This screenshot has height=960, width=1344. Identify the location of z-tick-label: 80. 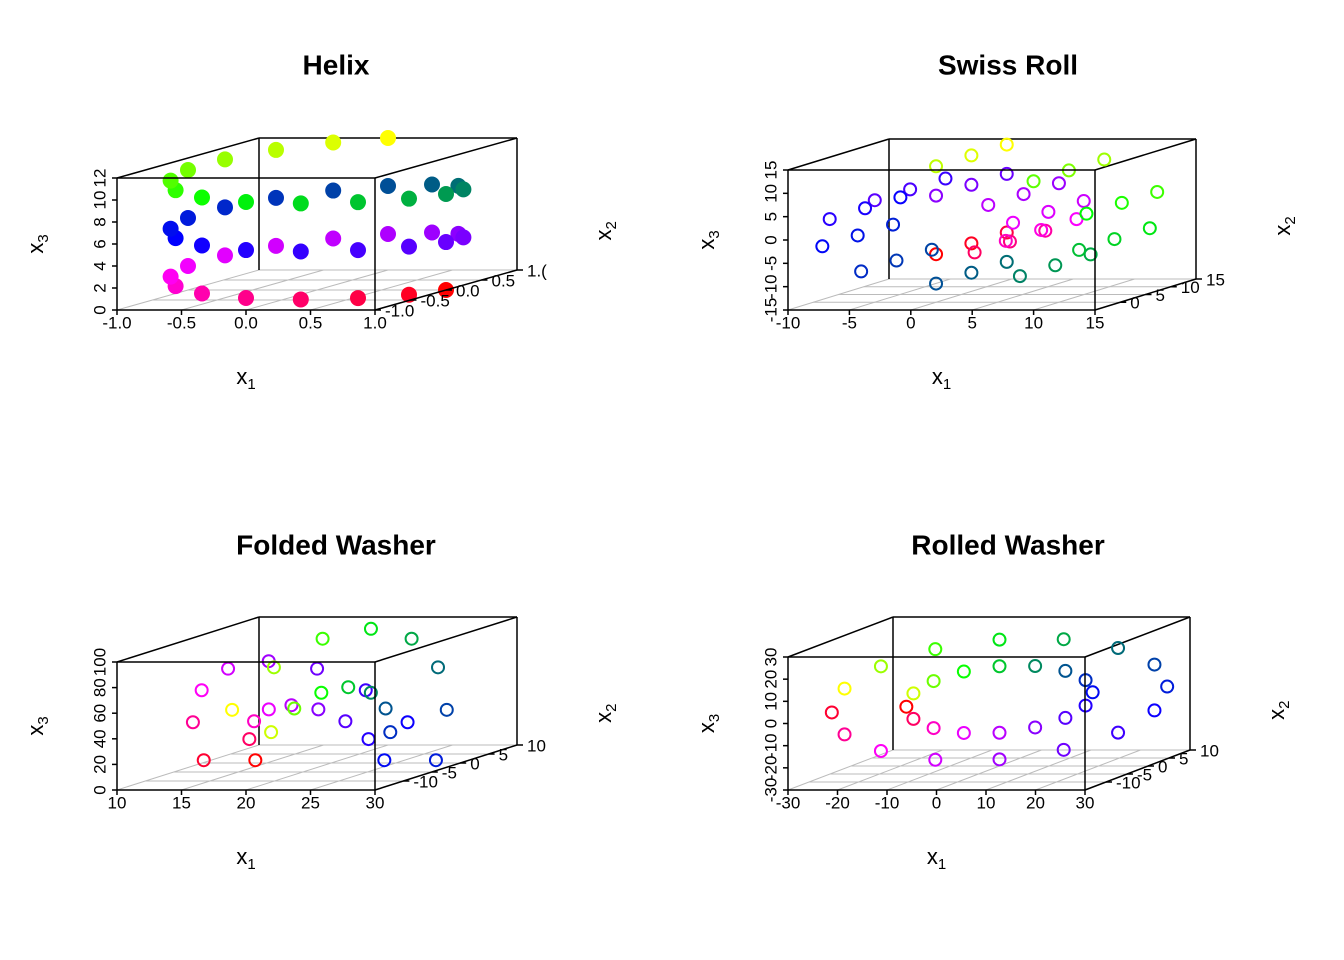
(99, 687).